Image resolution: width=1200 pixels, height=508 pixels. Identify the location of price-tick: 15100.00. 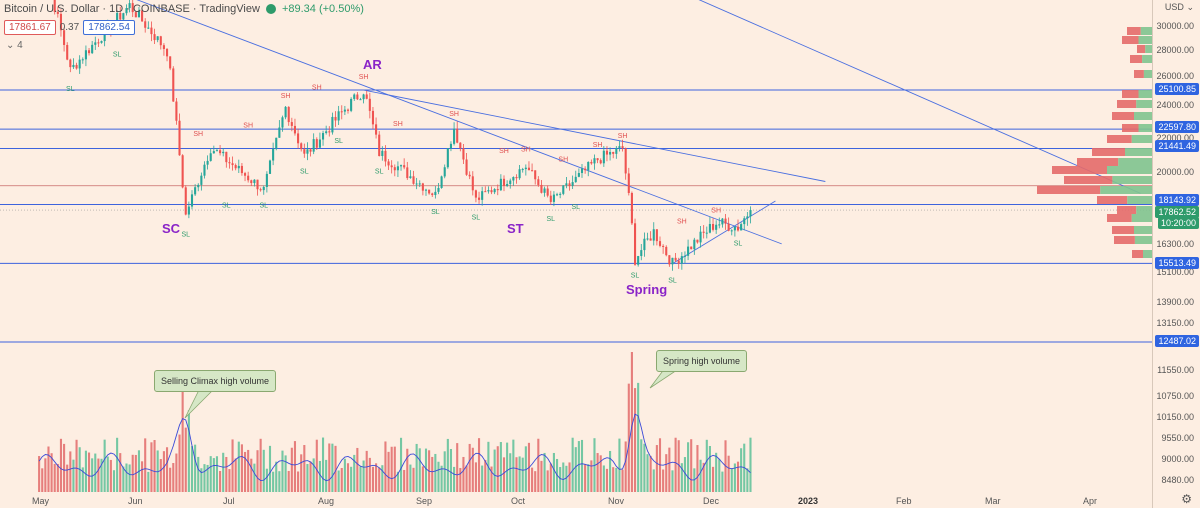
(1175, 272).